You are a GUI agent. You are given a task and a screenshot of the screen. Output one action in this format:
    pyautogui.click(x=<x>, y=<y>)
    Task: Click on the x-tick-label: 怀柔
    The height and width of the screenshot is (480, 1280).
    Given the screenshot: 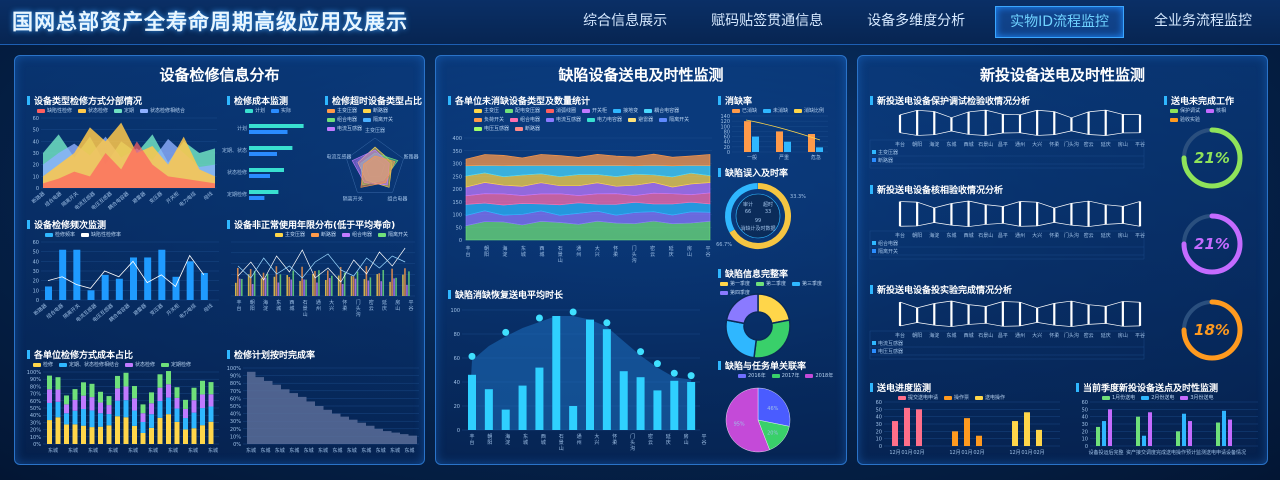 What is the action you would take?
    pyautogui.click(x=1054, y=335)
    